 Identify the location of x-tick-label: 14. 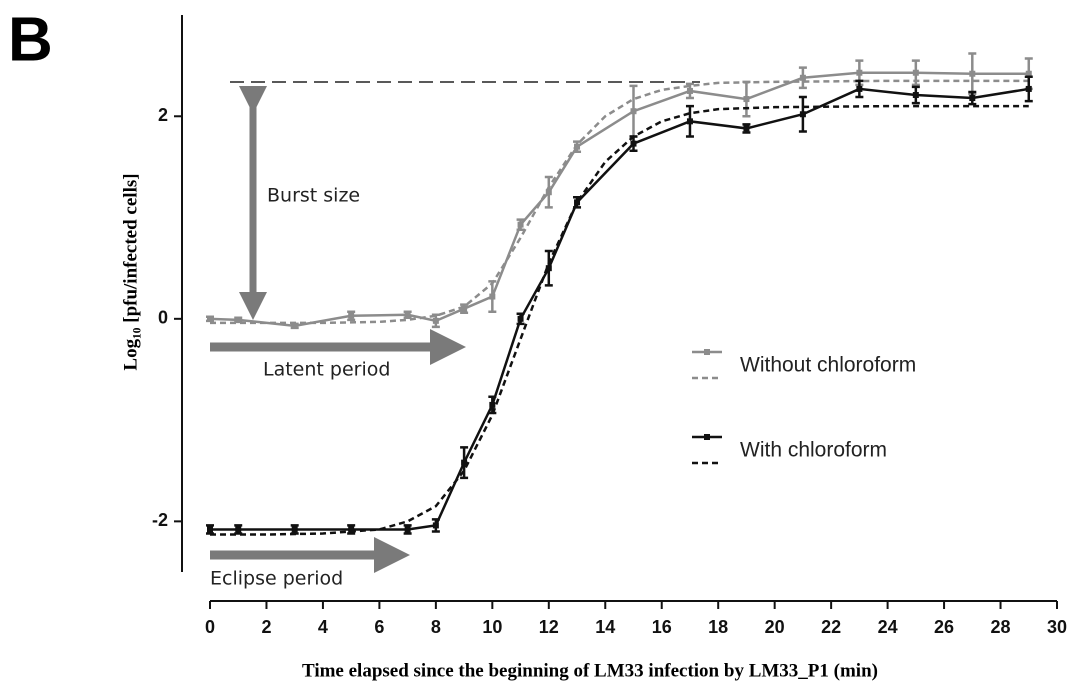
(605, 627).